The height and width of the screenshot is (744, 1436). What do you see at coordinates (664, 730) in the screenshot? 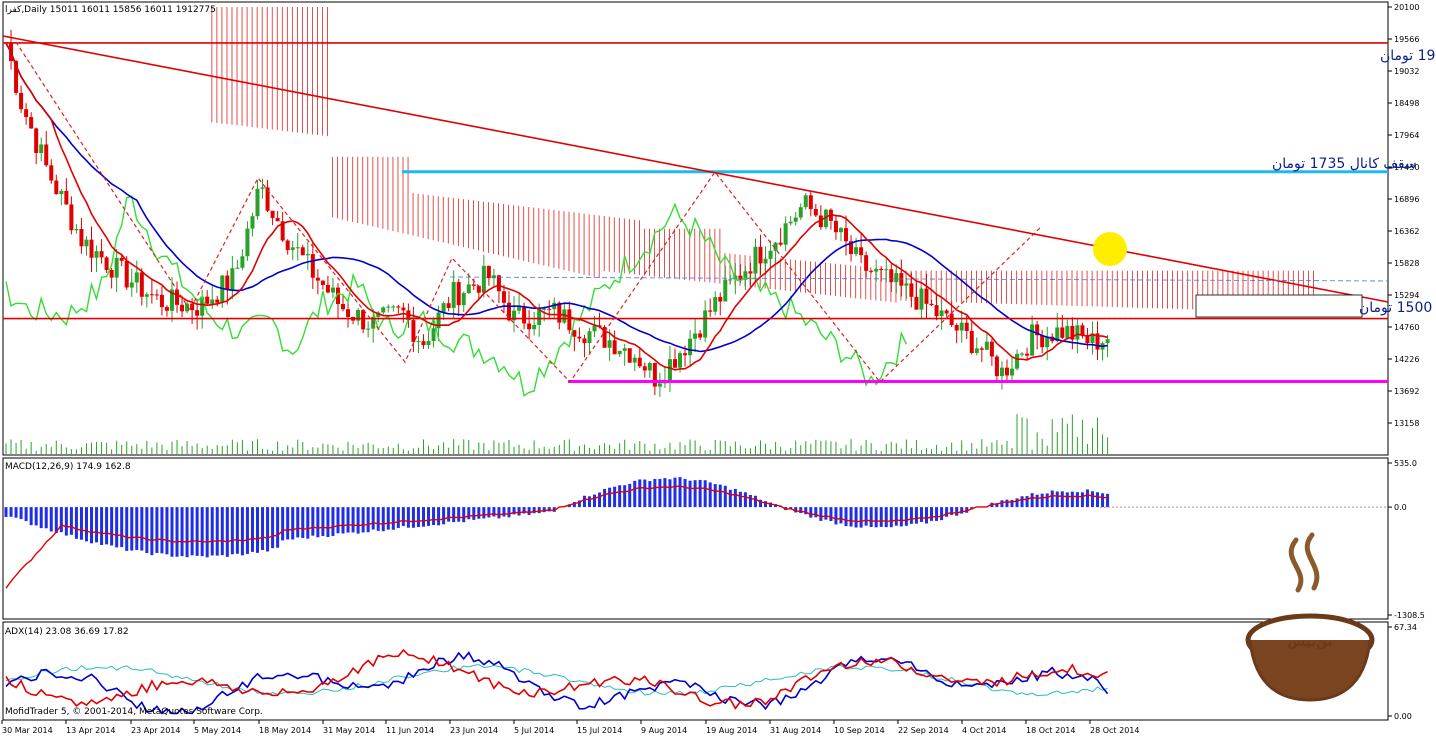
I see `x-tick-label: 9 Aug 2014` at bounding box center [664, 730].